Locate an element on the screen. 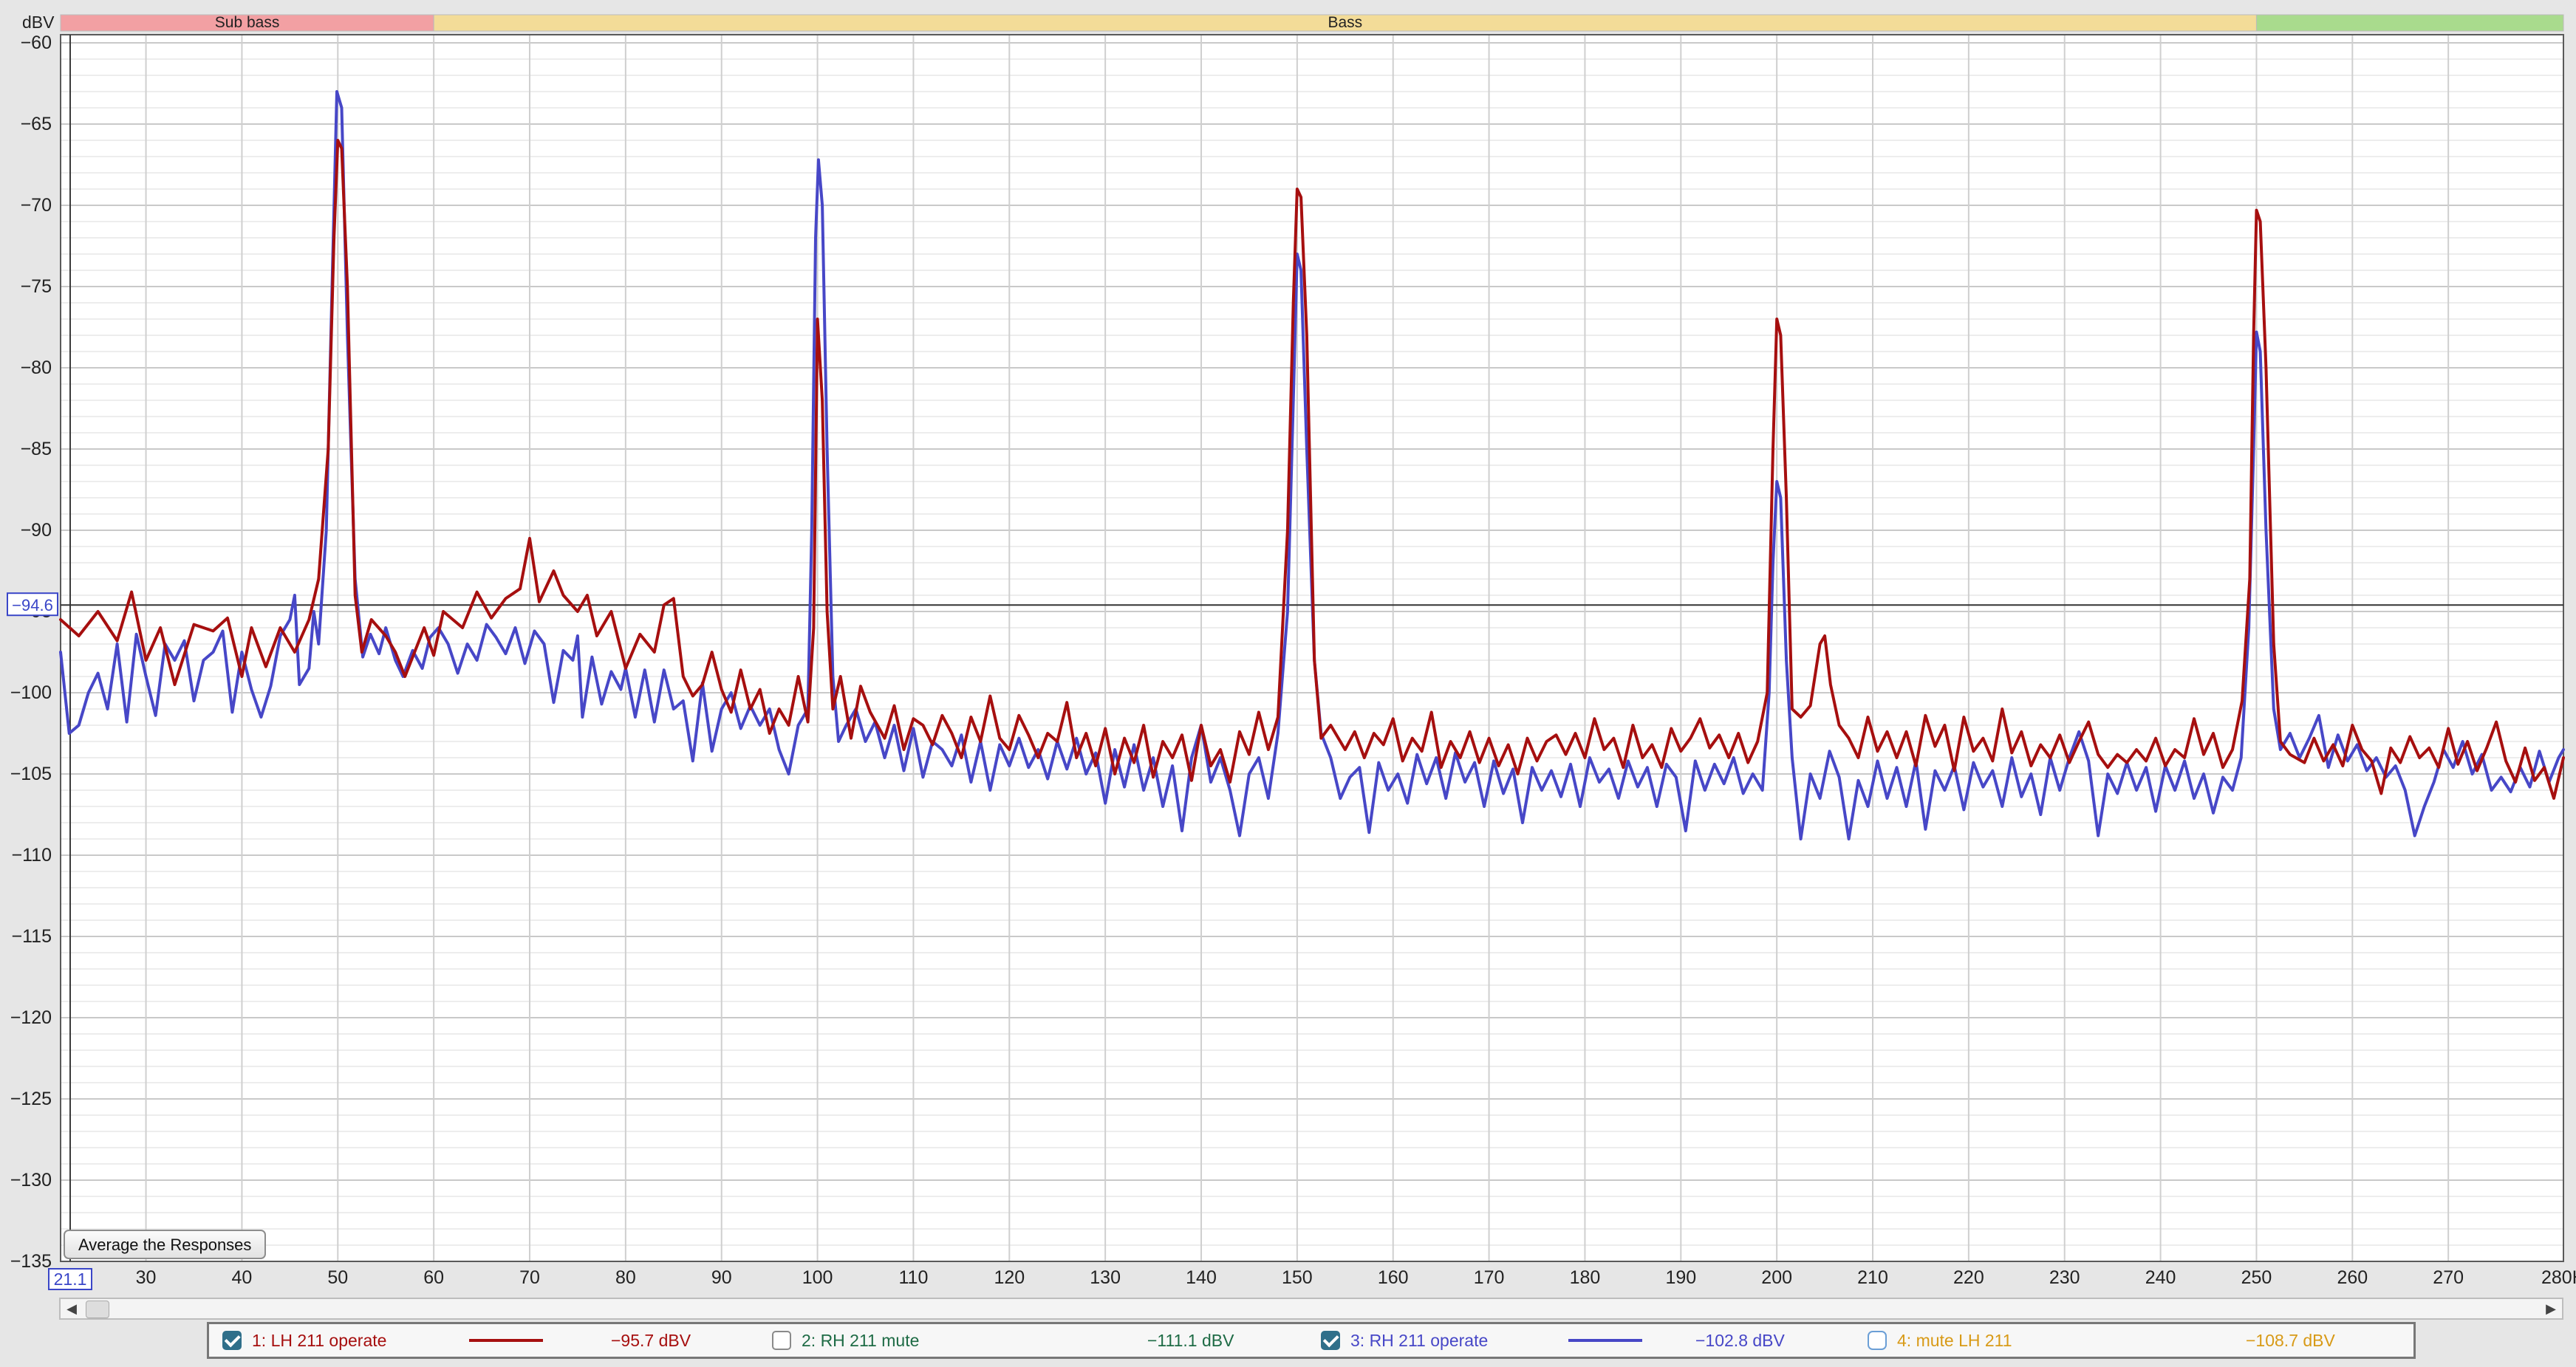 The width and height of the screenshot is (2576, 1367). legend-label-2: 2: RH 211 mute is located at coordinates (861, 1340).